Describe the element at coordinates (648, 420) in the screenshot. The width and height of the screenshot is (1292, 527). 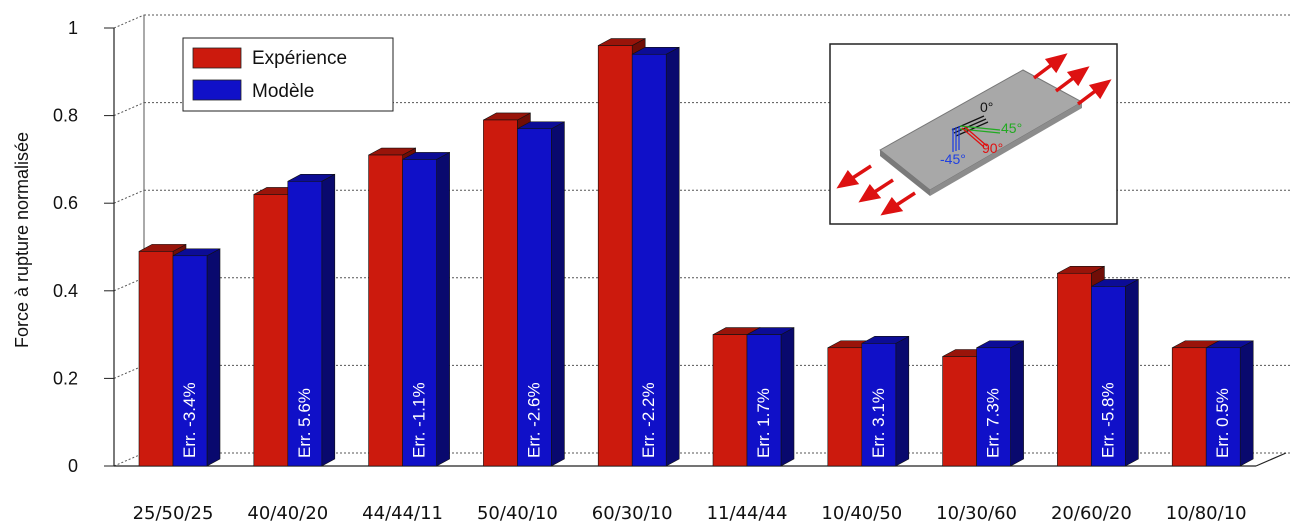
I see `error-annotation: Err. -2.2%` at that location.